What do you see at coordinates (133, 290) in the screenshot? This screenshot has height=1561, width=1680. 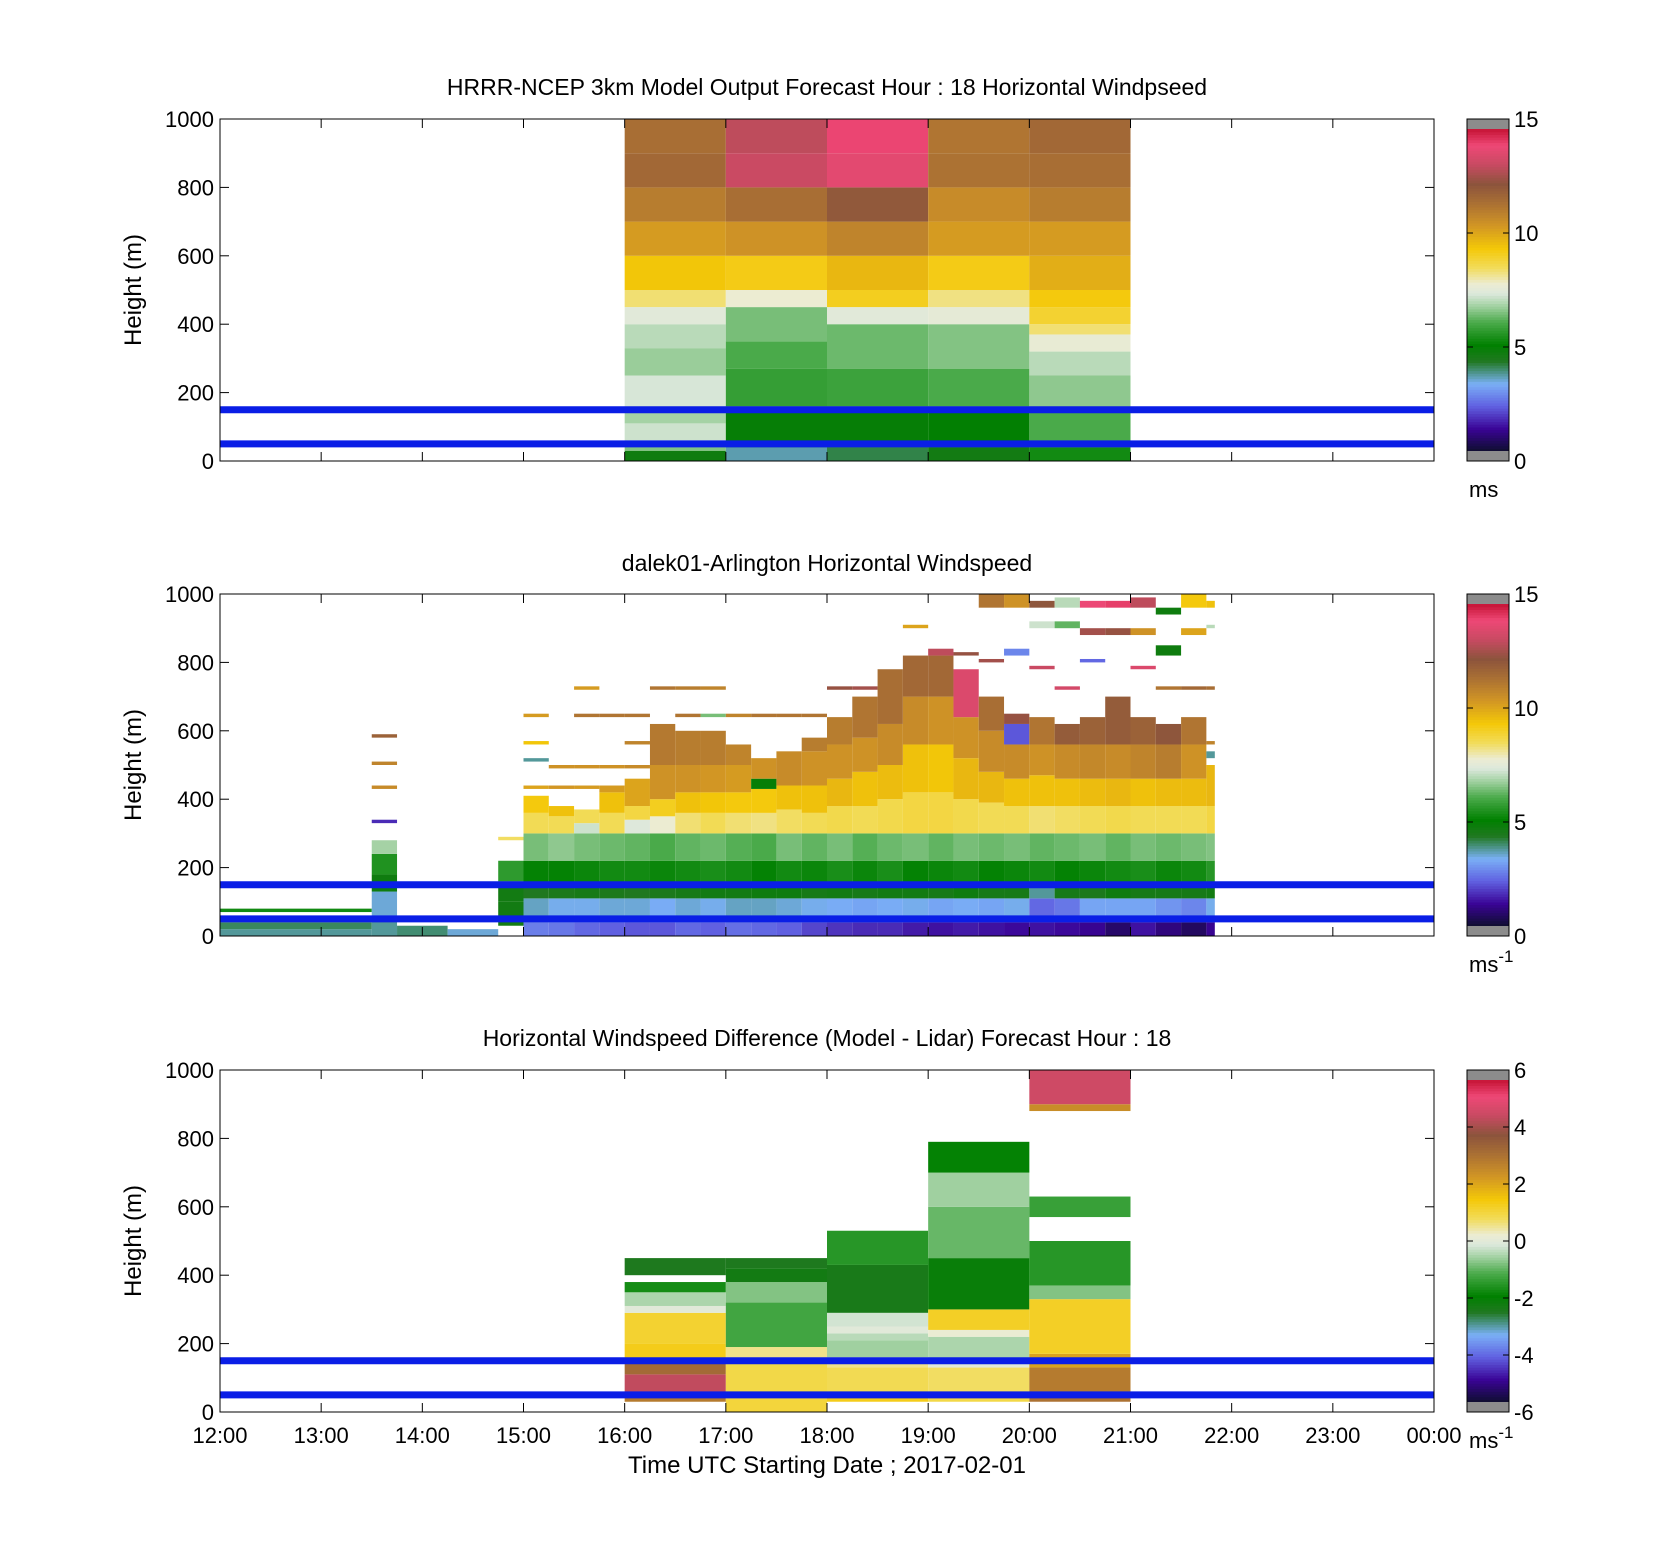 I see `y-axis-label: Height (m)` at bounding box center [133, 290].